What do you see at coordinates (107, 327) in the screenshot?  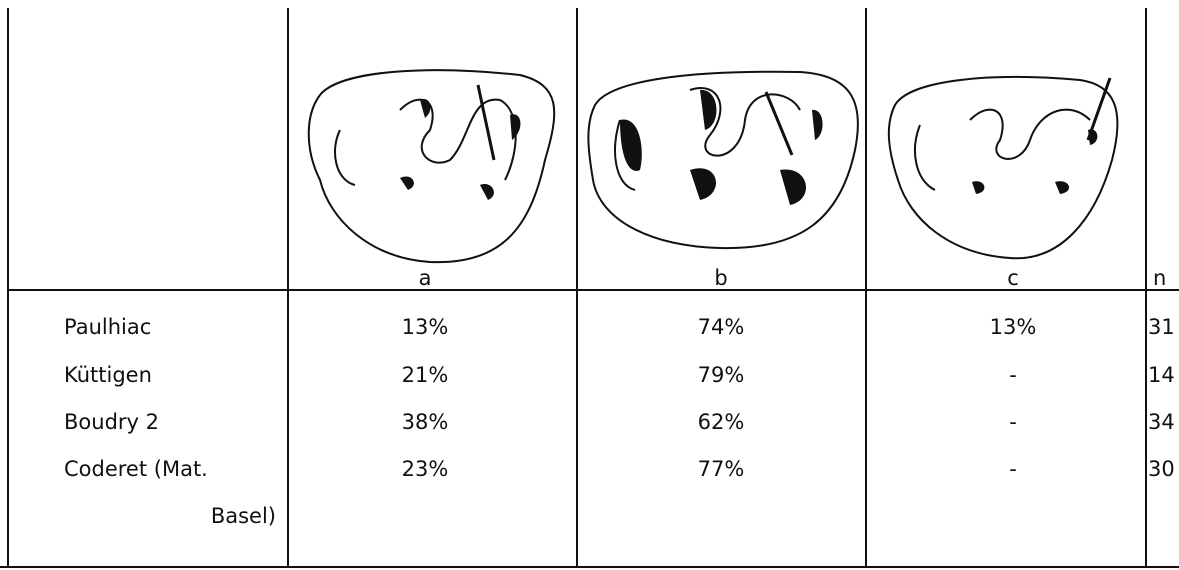 I see `row-label: Paulhiac` at bounding box center [107, 327].